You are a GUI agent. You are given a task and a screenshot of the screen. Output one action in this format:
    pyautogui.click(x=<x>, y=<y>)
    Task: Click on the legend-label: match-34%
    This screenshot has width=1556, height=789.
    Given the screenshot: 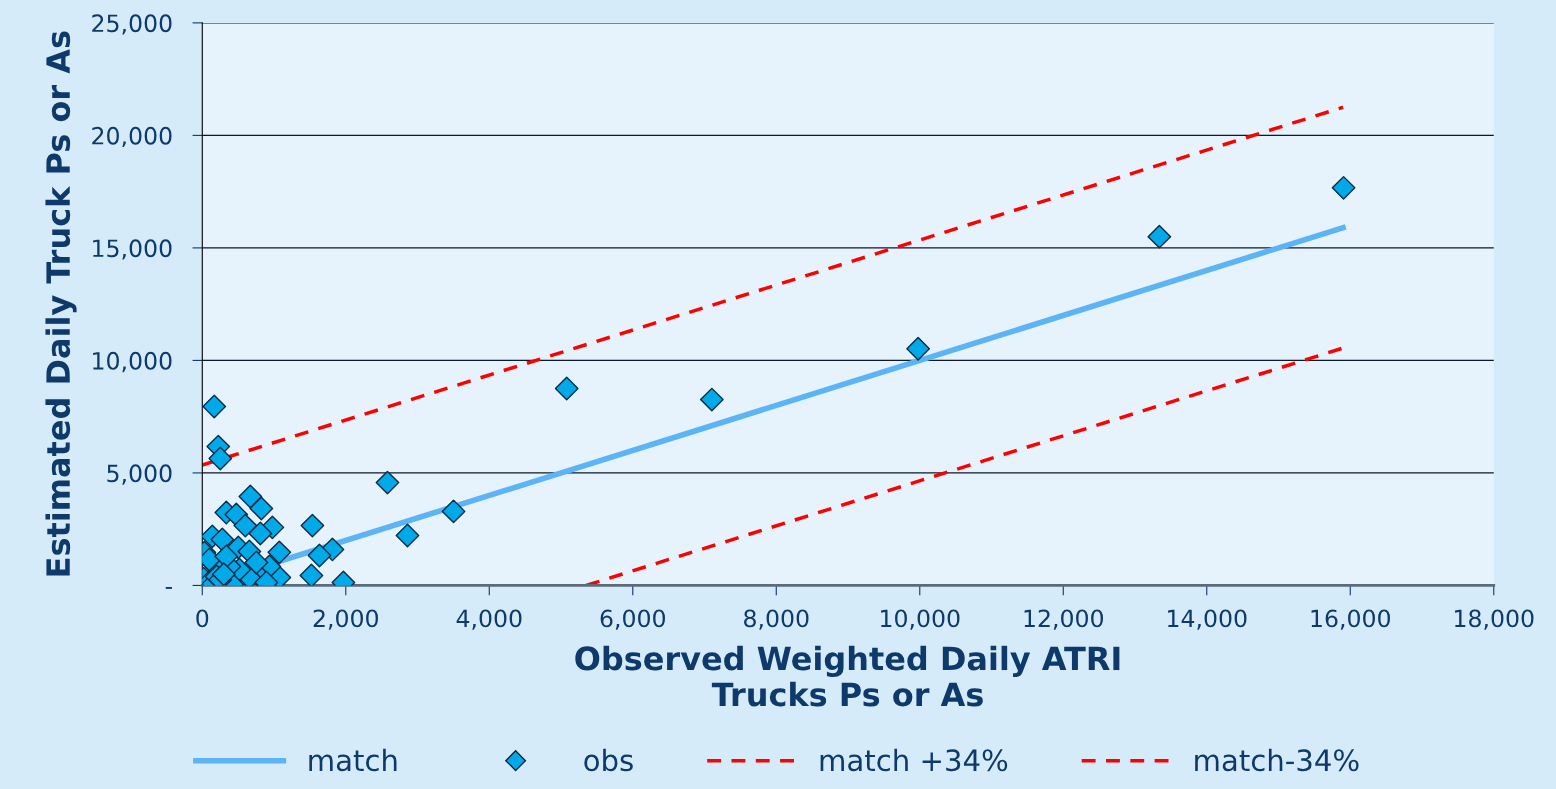 What is the action you would take?
    pyautogui.click(x=1277, y=760)
    